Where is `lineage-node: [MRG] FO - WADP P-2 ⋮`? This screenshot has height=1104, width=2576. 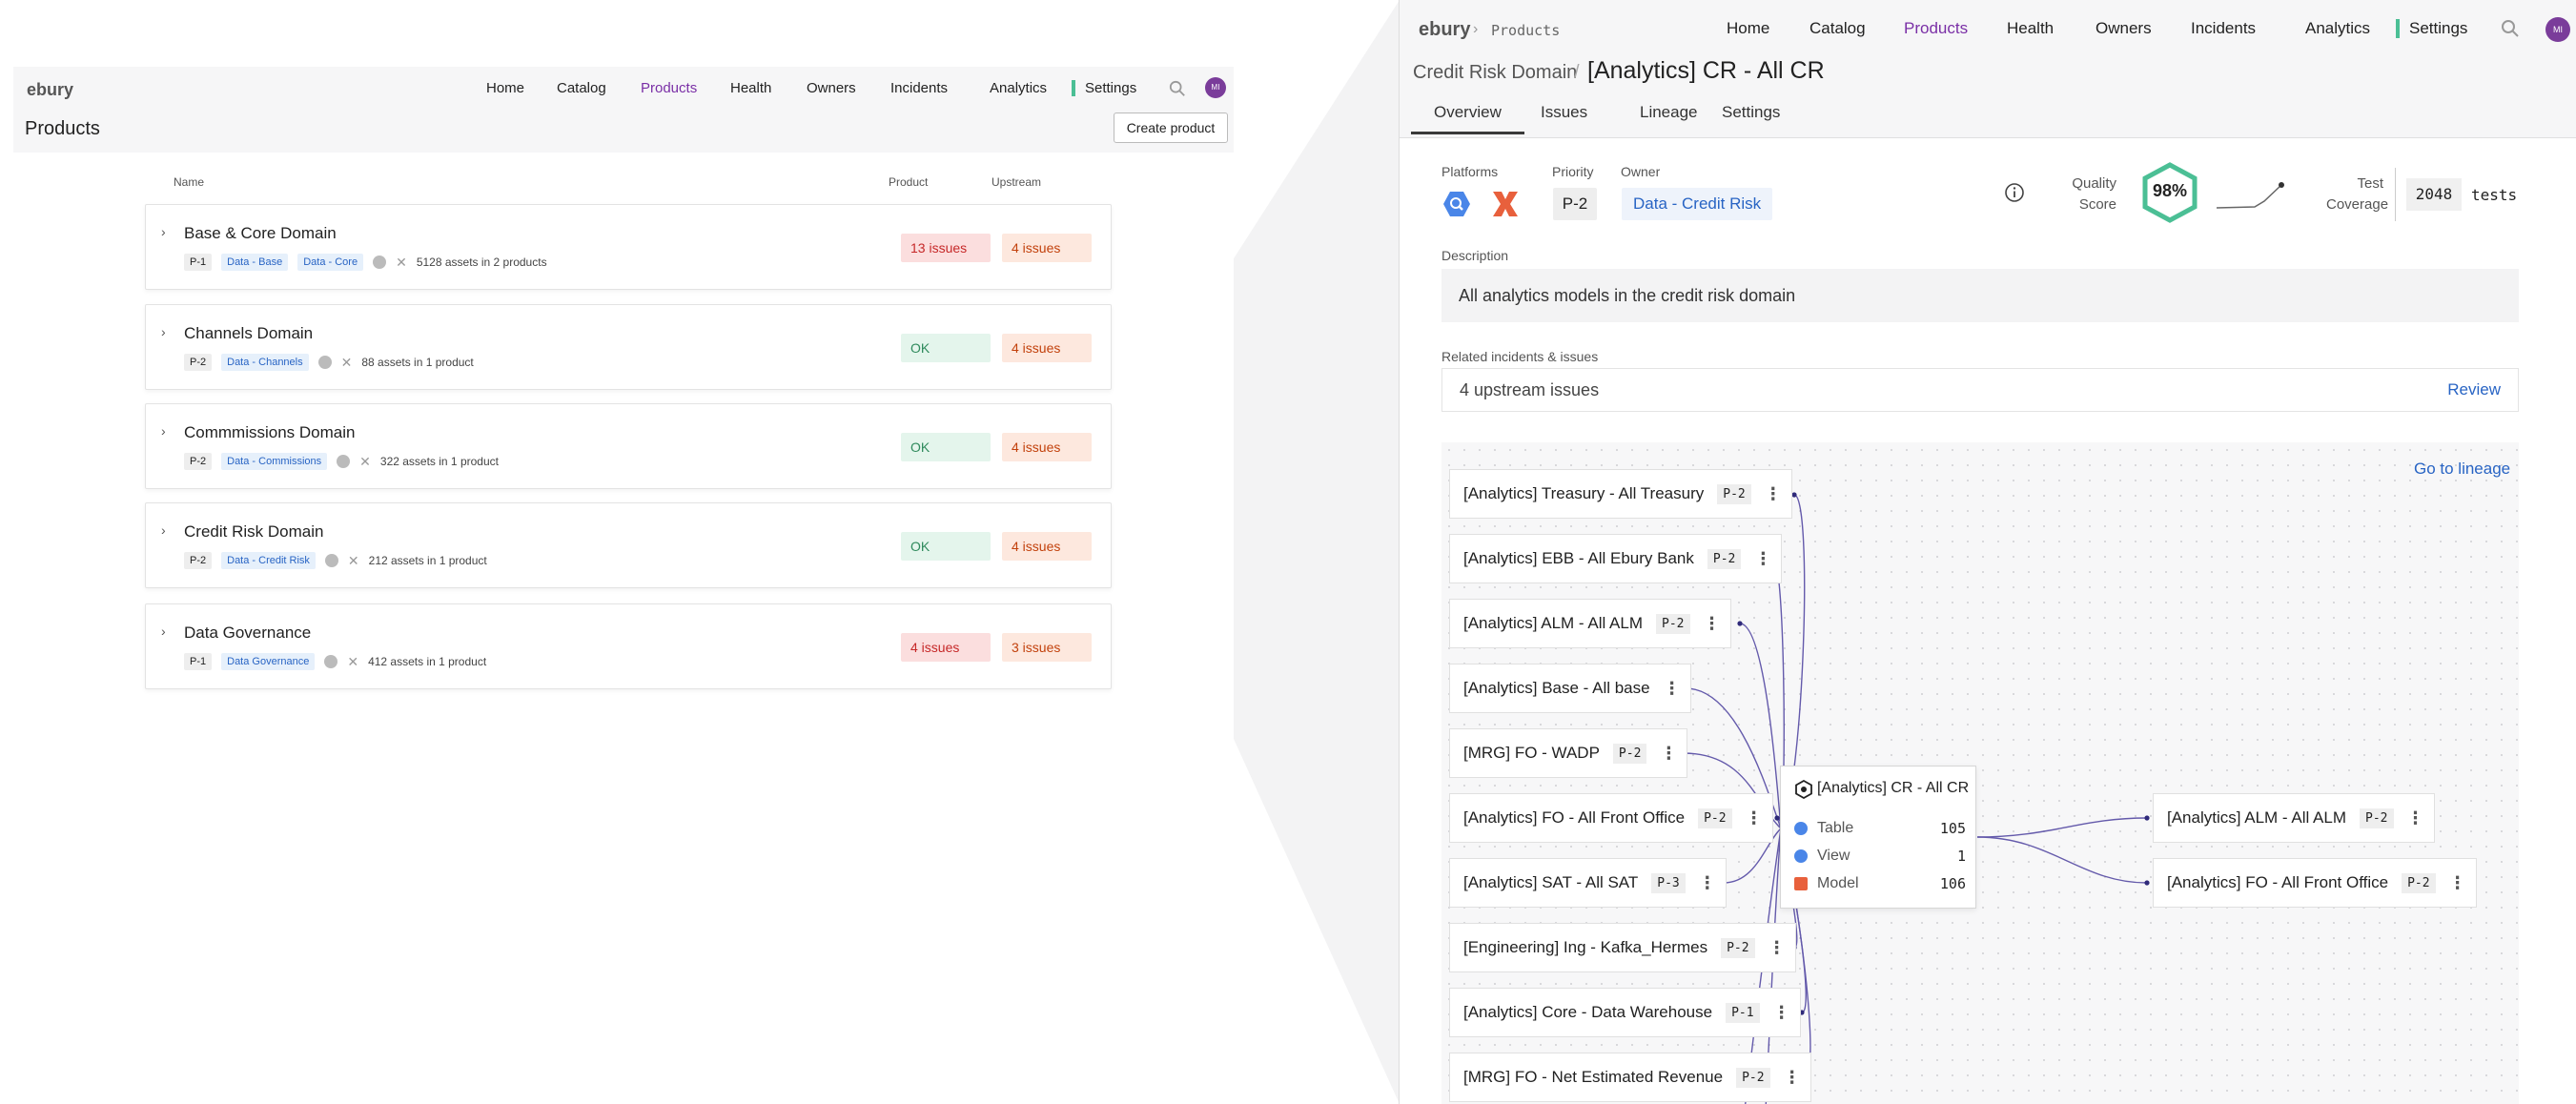
lineage-node: [MRG] FO - WADP P-2 ⋮ is located at coordinates (1568, 753).